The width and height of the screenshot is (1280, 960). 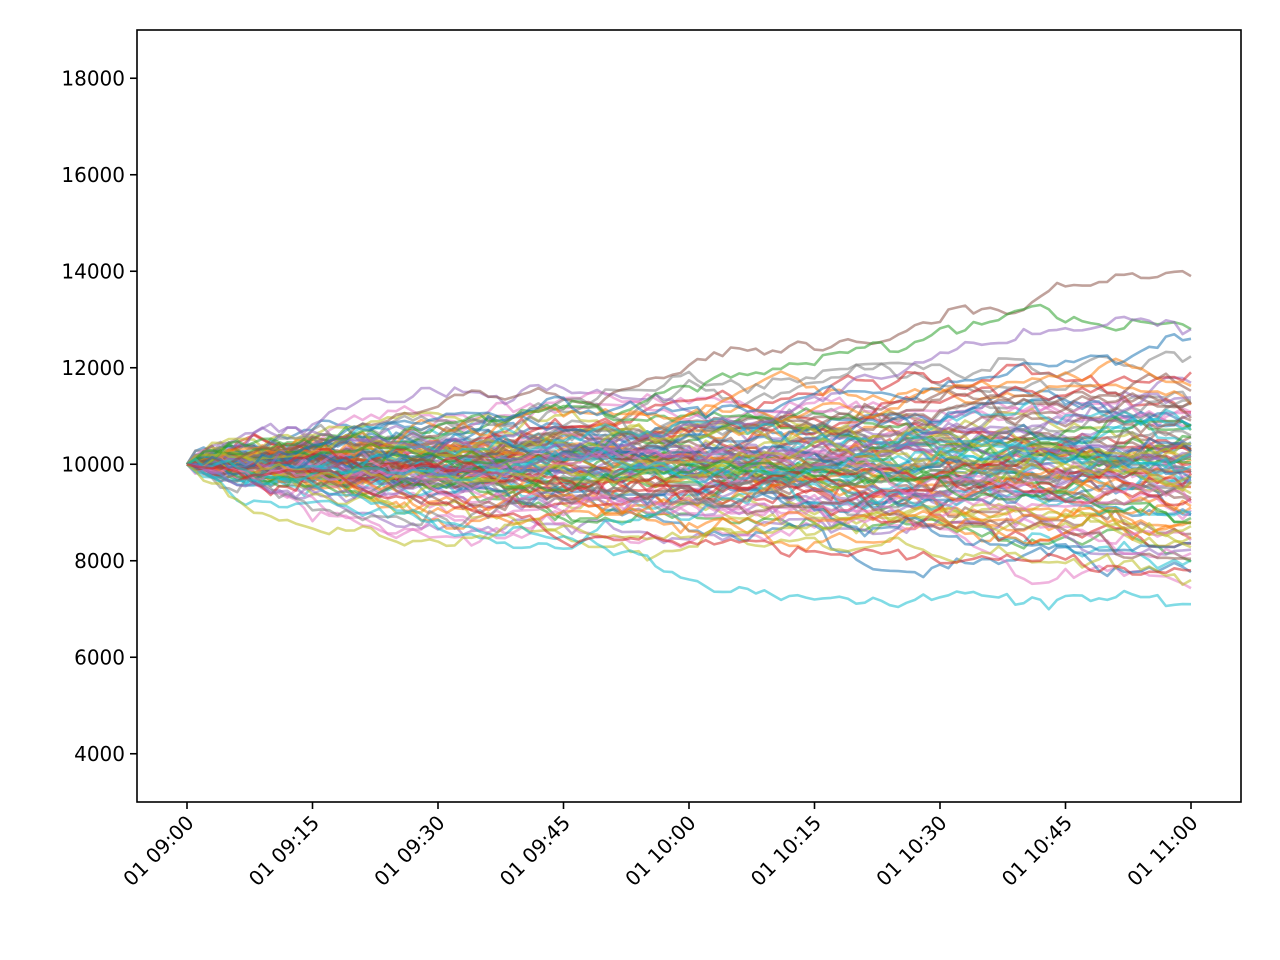 I want to click on y-tick-label: 6000, so click(x=99, y=657).